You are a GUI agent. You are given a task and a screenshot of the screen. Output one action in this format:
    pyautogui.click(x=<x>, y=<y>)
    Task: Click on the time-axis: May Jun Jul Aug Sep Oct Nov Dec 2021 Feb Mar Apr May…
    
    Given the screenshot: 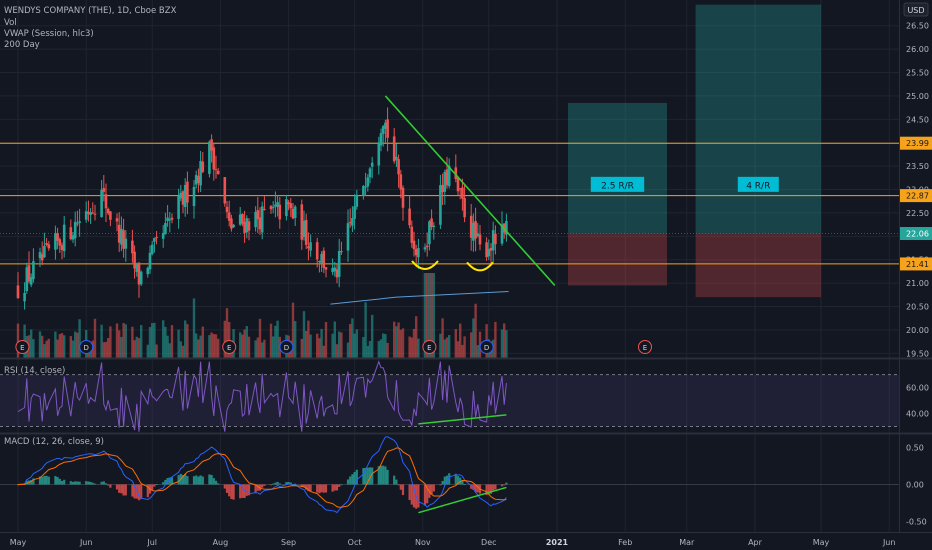 What is the action you would take?
    pyautogui.click(x=453, y=542)
    